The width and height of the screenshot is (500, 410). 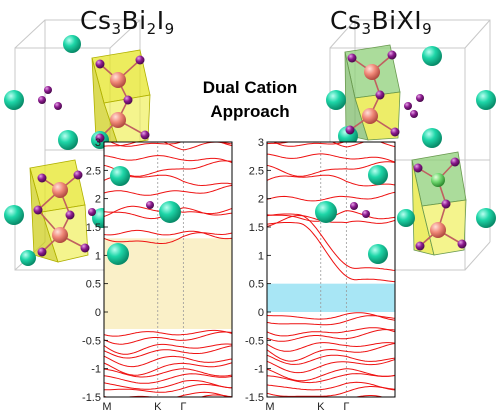 What do you see at coordinates (98, 143) in the screenshot?
I see `left-ytick-label-9: 3` at bounding box center [98, 143].